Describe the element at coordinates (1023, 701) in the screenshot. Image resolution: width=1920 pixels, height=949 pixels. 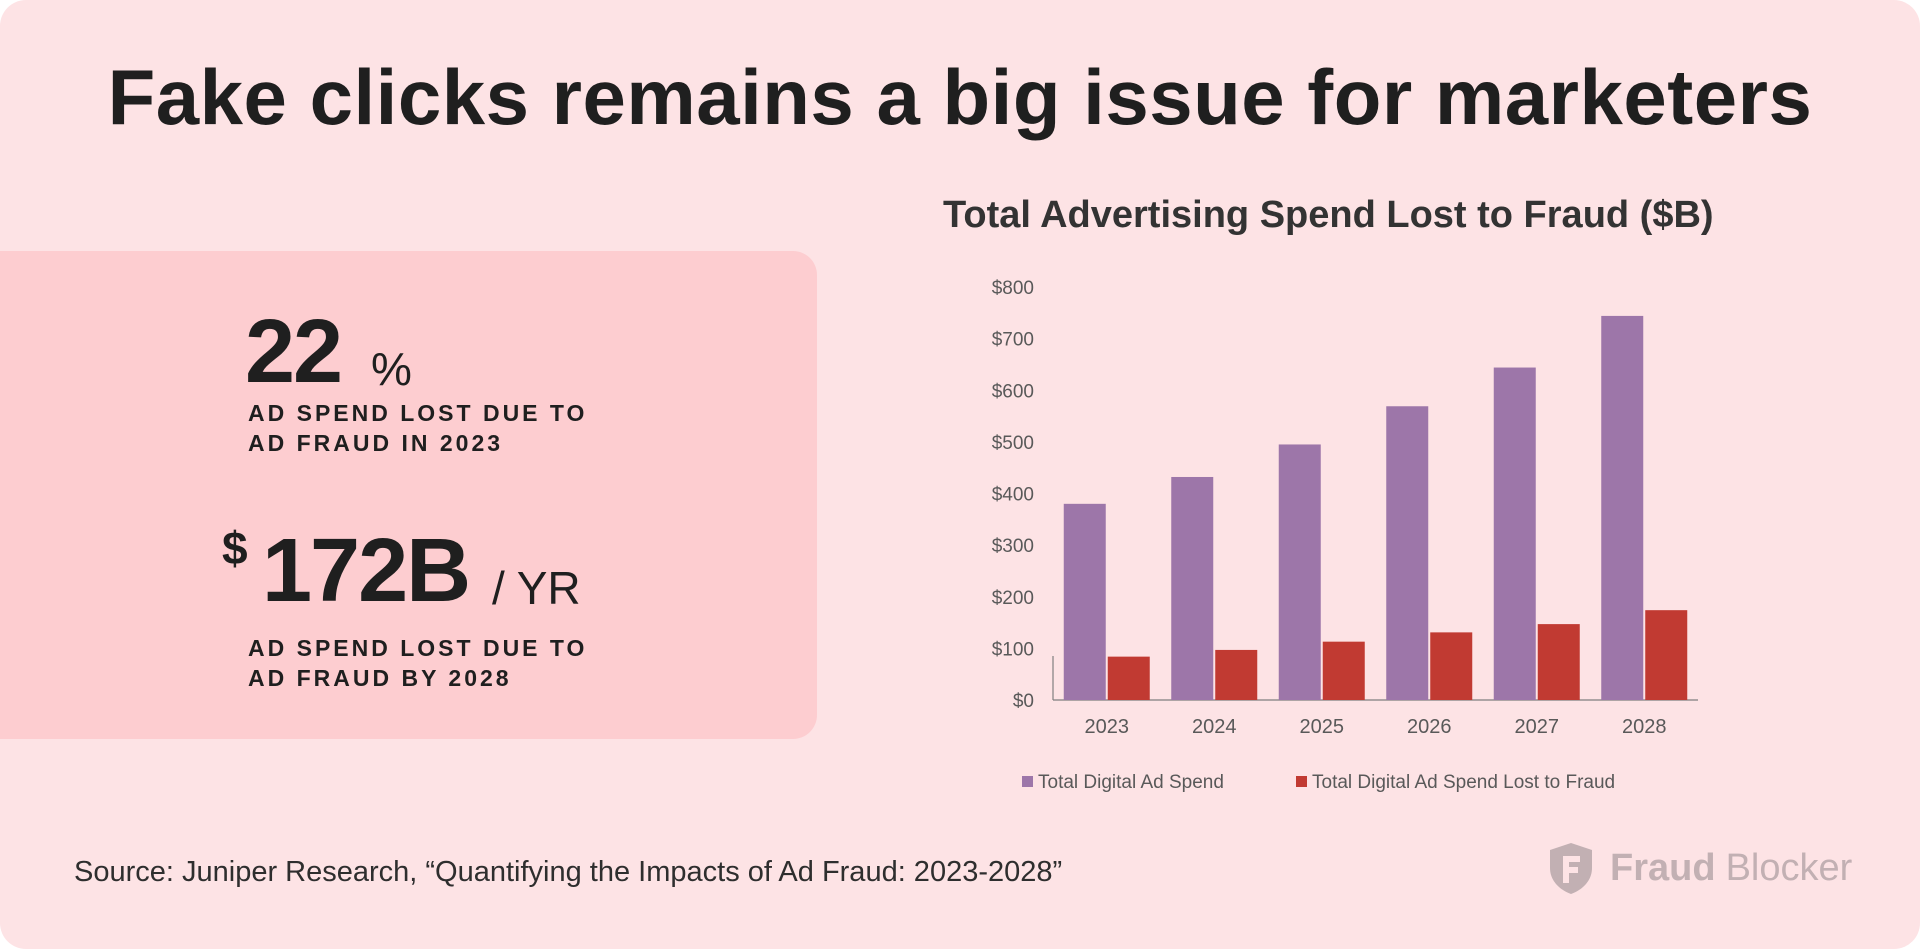
I see `y-tick-label: $0` at that location.